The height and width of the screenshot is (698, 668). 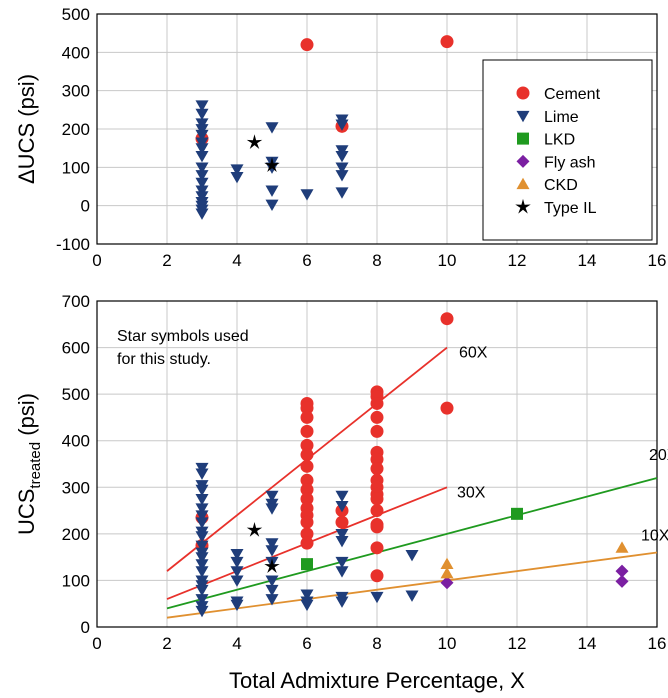 I want to click on y-label-suffix: (psi), so click(x=26, y=417).